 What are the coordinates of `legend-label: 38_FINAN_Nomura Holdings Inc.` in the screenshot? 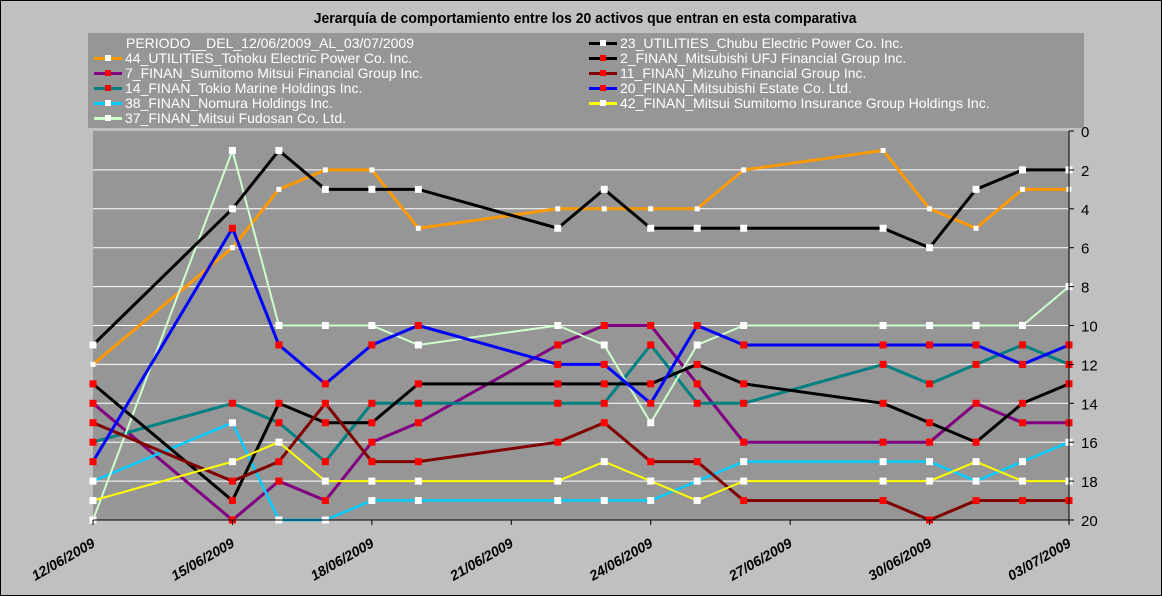 It's located at (229, 103).